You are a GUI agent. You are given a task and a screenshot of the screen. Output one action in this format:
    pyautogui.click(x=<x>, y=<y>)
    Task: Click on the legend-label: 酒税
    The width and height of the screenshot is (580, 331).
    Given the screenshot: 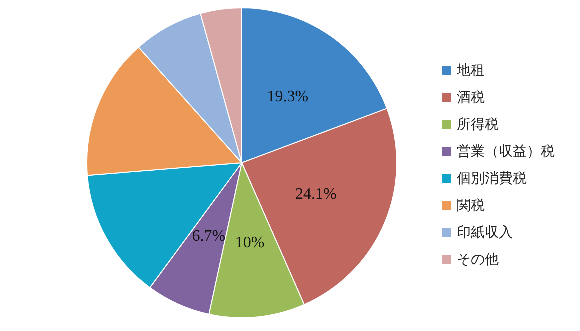 What is the action you would take?
    pyautogui.click(x=471, y=98)
    